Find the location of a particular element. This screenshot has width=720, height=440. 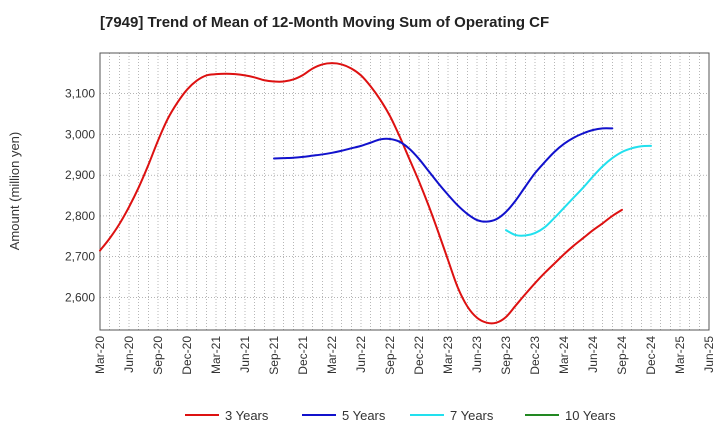

x-tick-label: Jun-22 is located at coordinates (361, 354).